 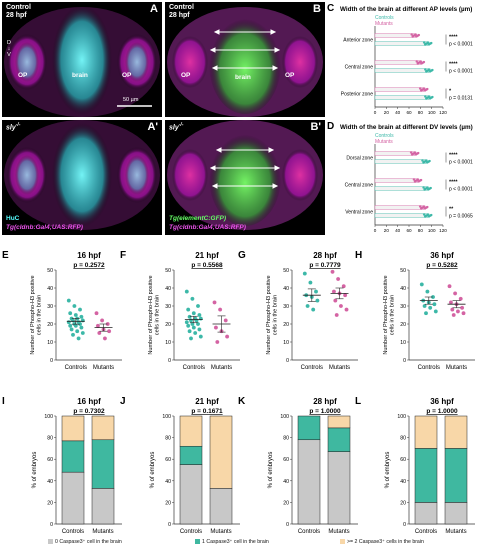 What do you see at coordinates (193, 313) in the screenshot?
I see `controls-point-F` at bounding box center [193, 313].